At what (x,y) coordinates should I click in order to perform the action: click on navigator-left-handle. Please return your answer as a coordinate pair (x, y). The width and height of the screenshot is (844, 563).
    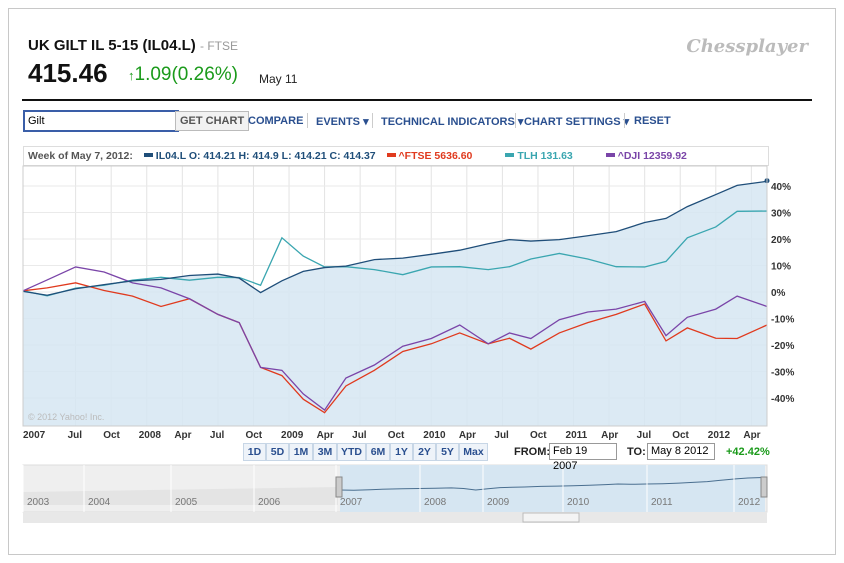
    Looking at the image, I should click on (339, 487).